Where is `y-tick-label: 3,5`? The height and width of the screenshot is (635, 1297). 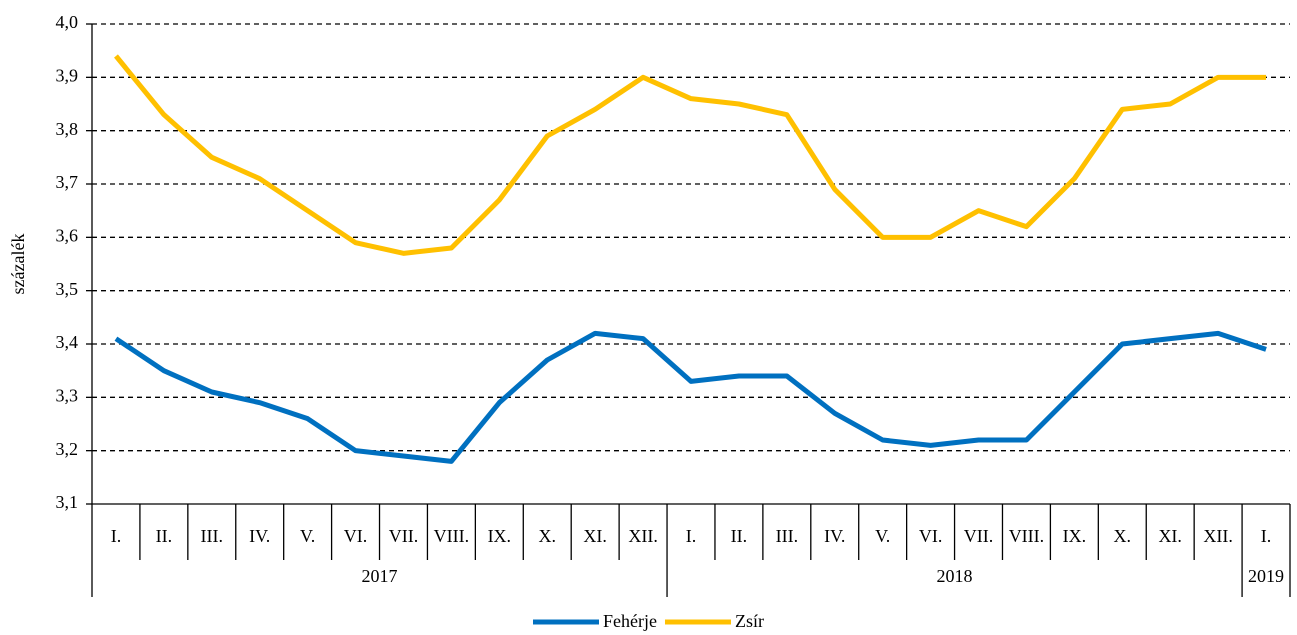 y-tick-label: 3,5 is located at coordinates (67, 289).